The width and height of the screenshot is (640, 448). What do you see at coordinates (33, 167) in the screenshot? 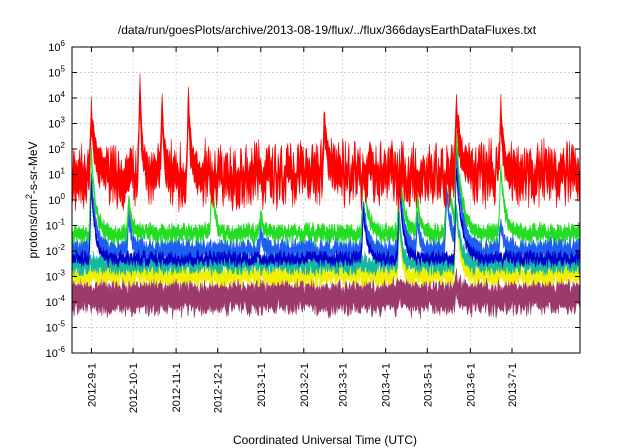
I see `y-axis-label-rest: -s-sr-MeV` at bounding box center [33, 167].